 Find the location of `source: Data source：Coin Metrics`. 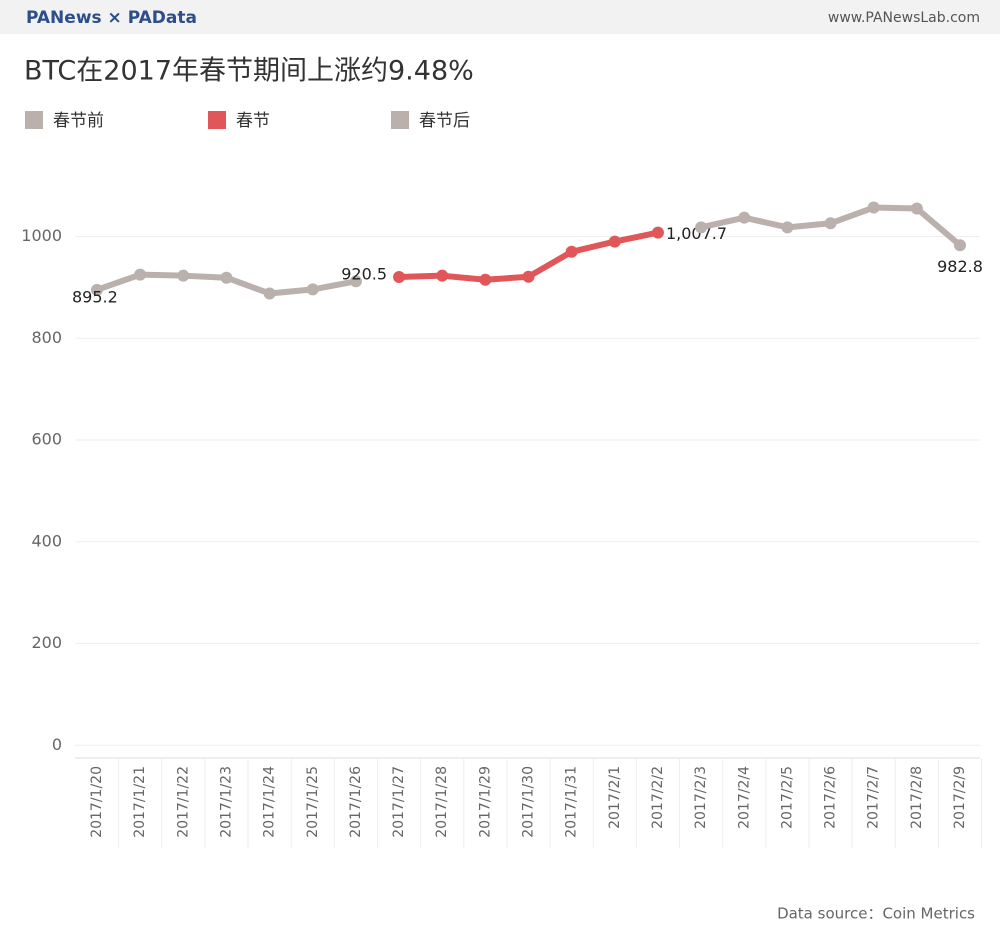

source: Data source：Coin Metrics is located at coordinates (876, 914).